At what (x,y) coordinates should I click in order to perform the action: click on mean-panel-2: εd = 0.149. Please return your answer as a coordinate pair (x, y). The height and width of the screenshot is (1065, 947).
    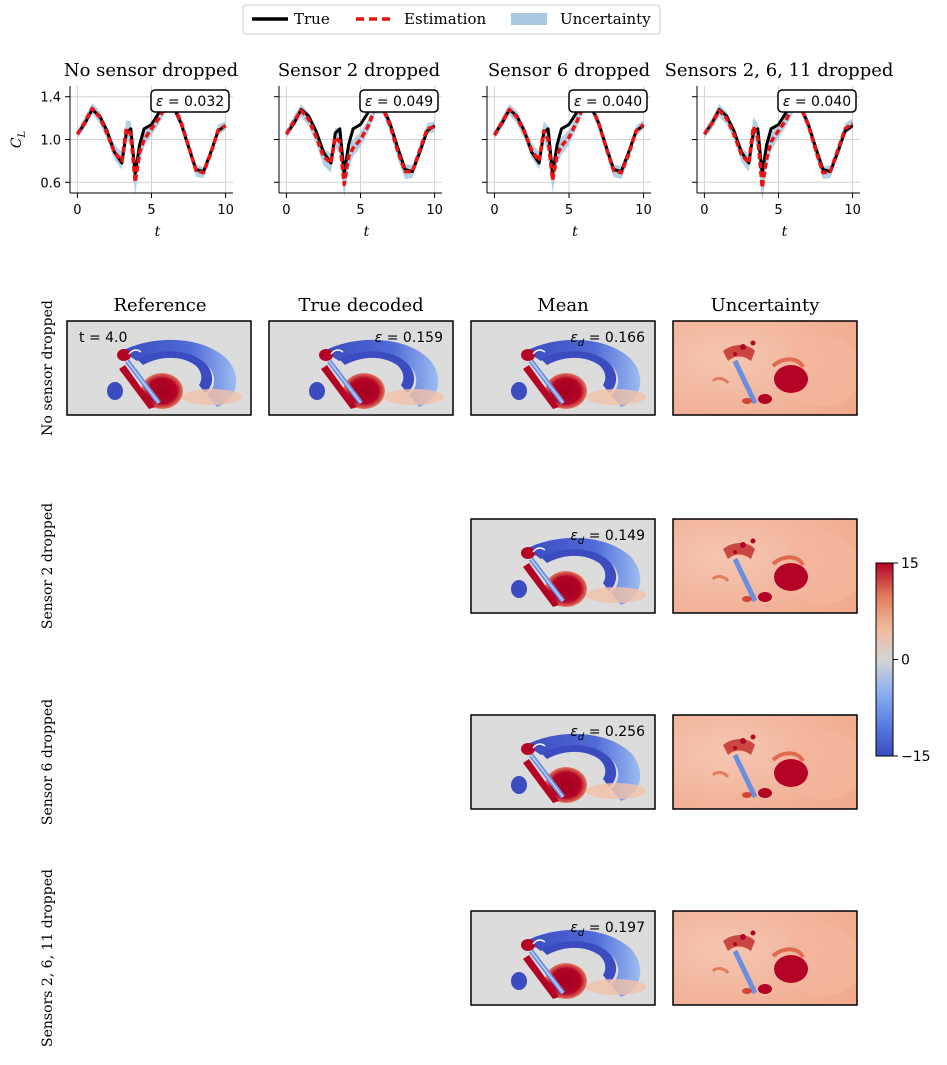
    Looking at the image, I should click on (563, 566).